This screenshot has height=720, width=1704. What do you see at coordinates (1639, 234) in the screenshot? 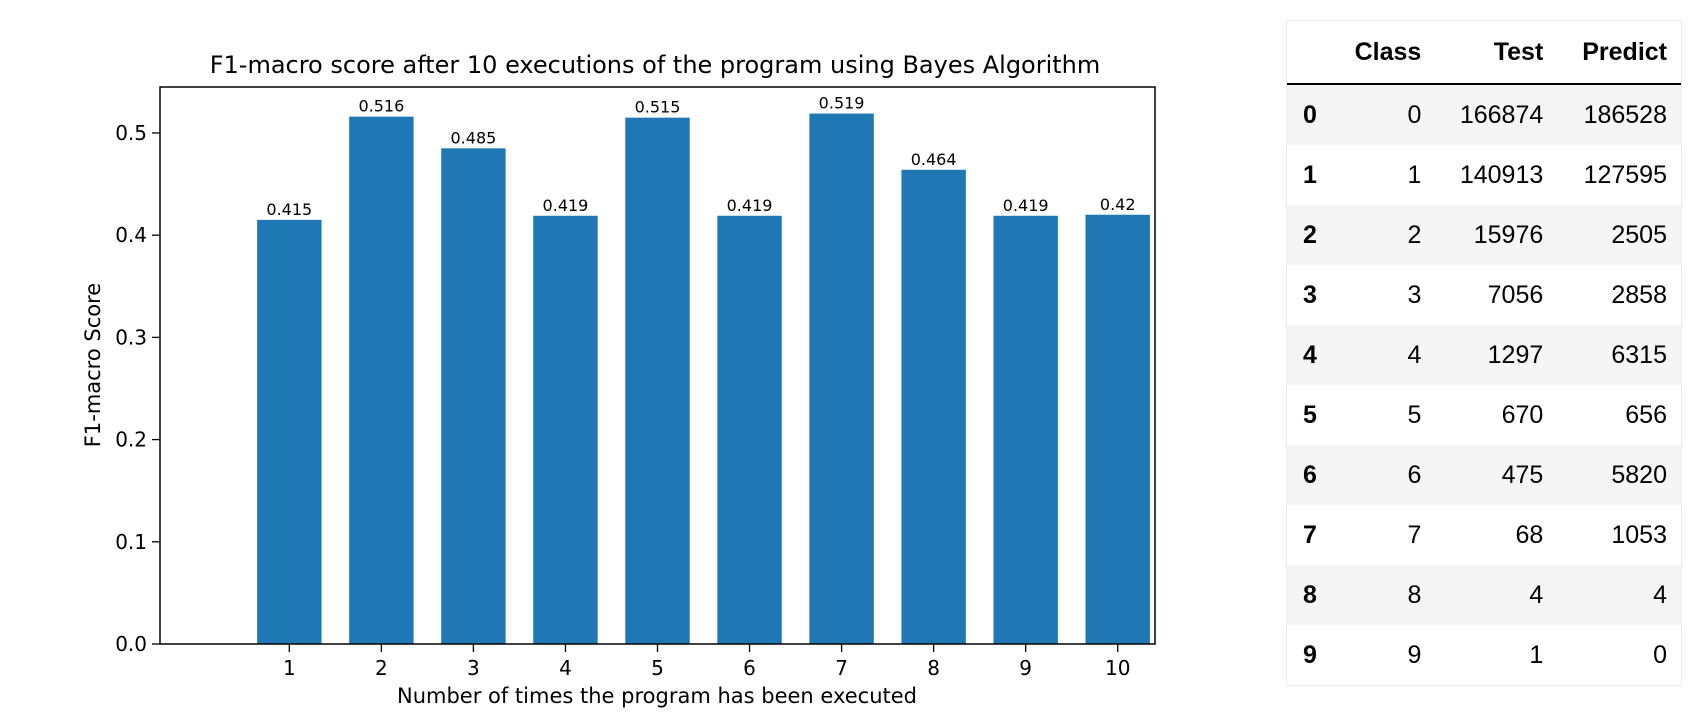
I see `predict-cell: 2505` at bounding box center [1639, 234].